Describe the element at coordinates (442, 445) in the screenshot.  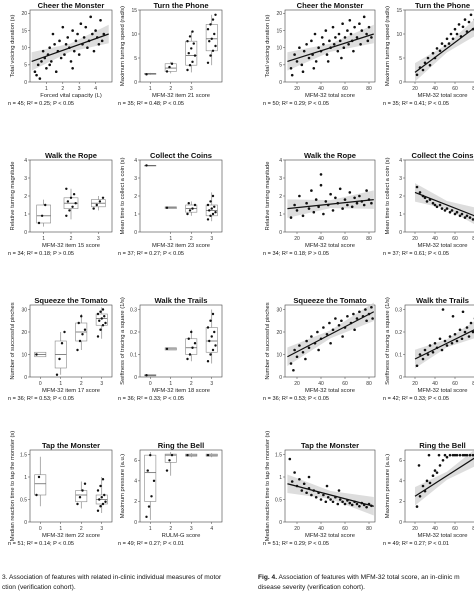
I see `chart-title: Ring the Bell` at that location.